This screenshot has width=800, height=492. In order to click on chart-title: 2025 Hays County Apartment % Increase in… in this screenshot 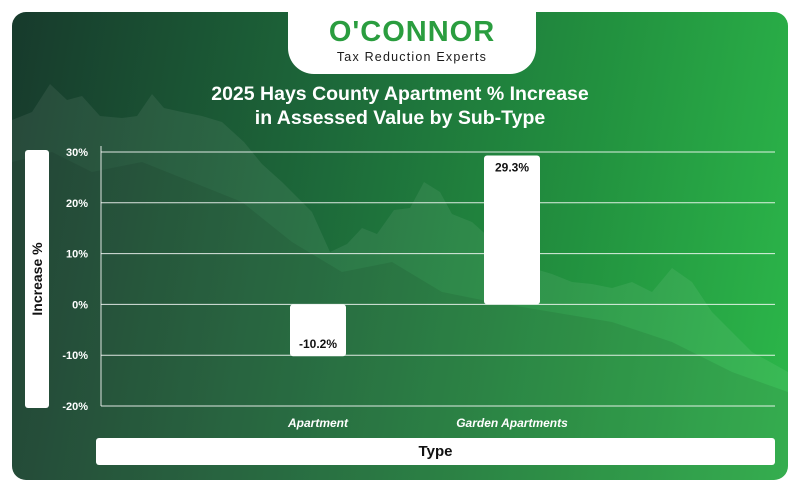, I will do `click(400, 106)`.